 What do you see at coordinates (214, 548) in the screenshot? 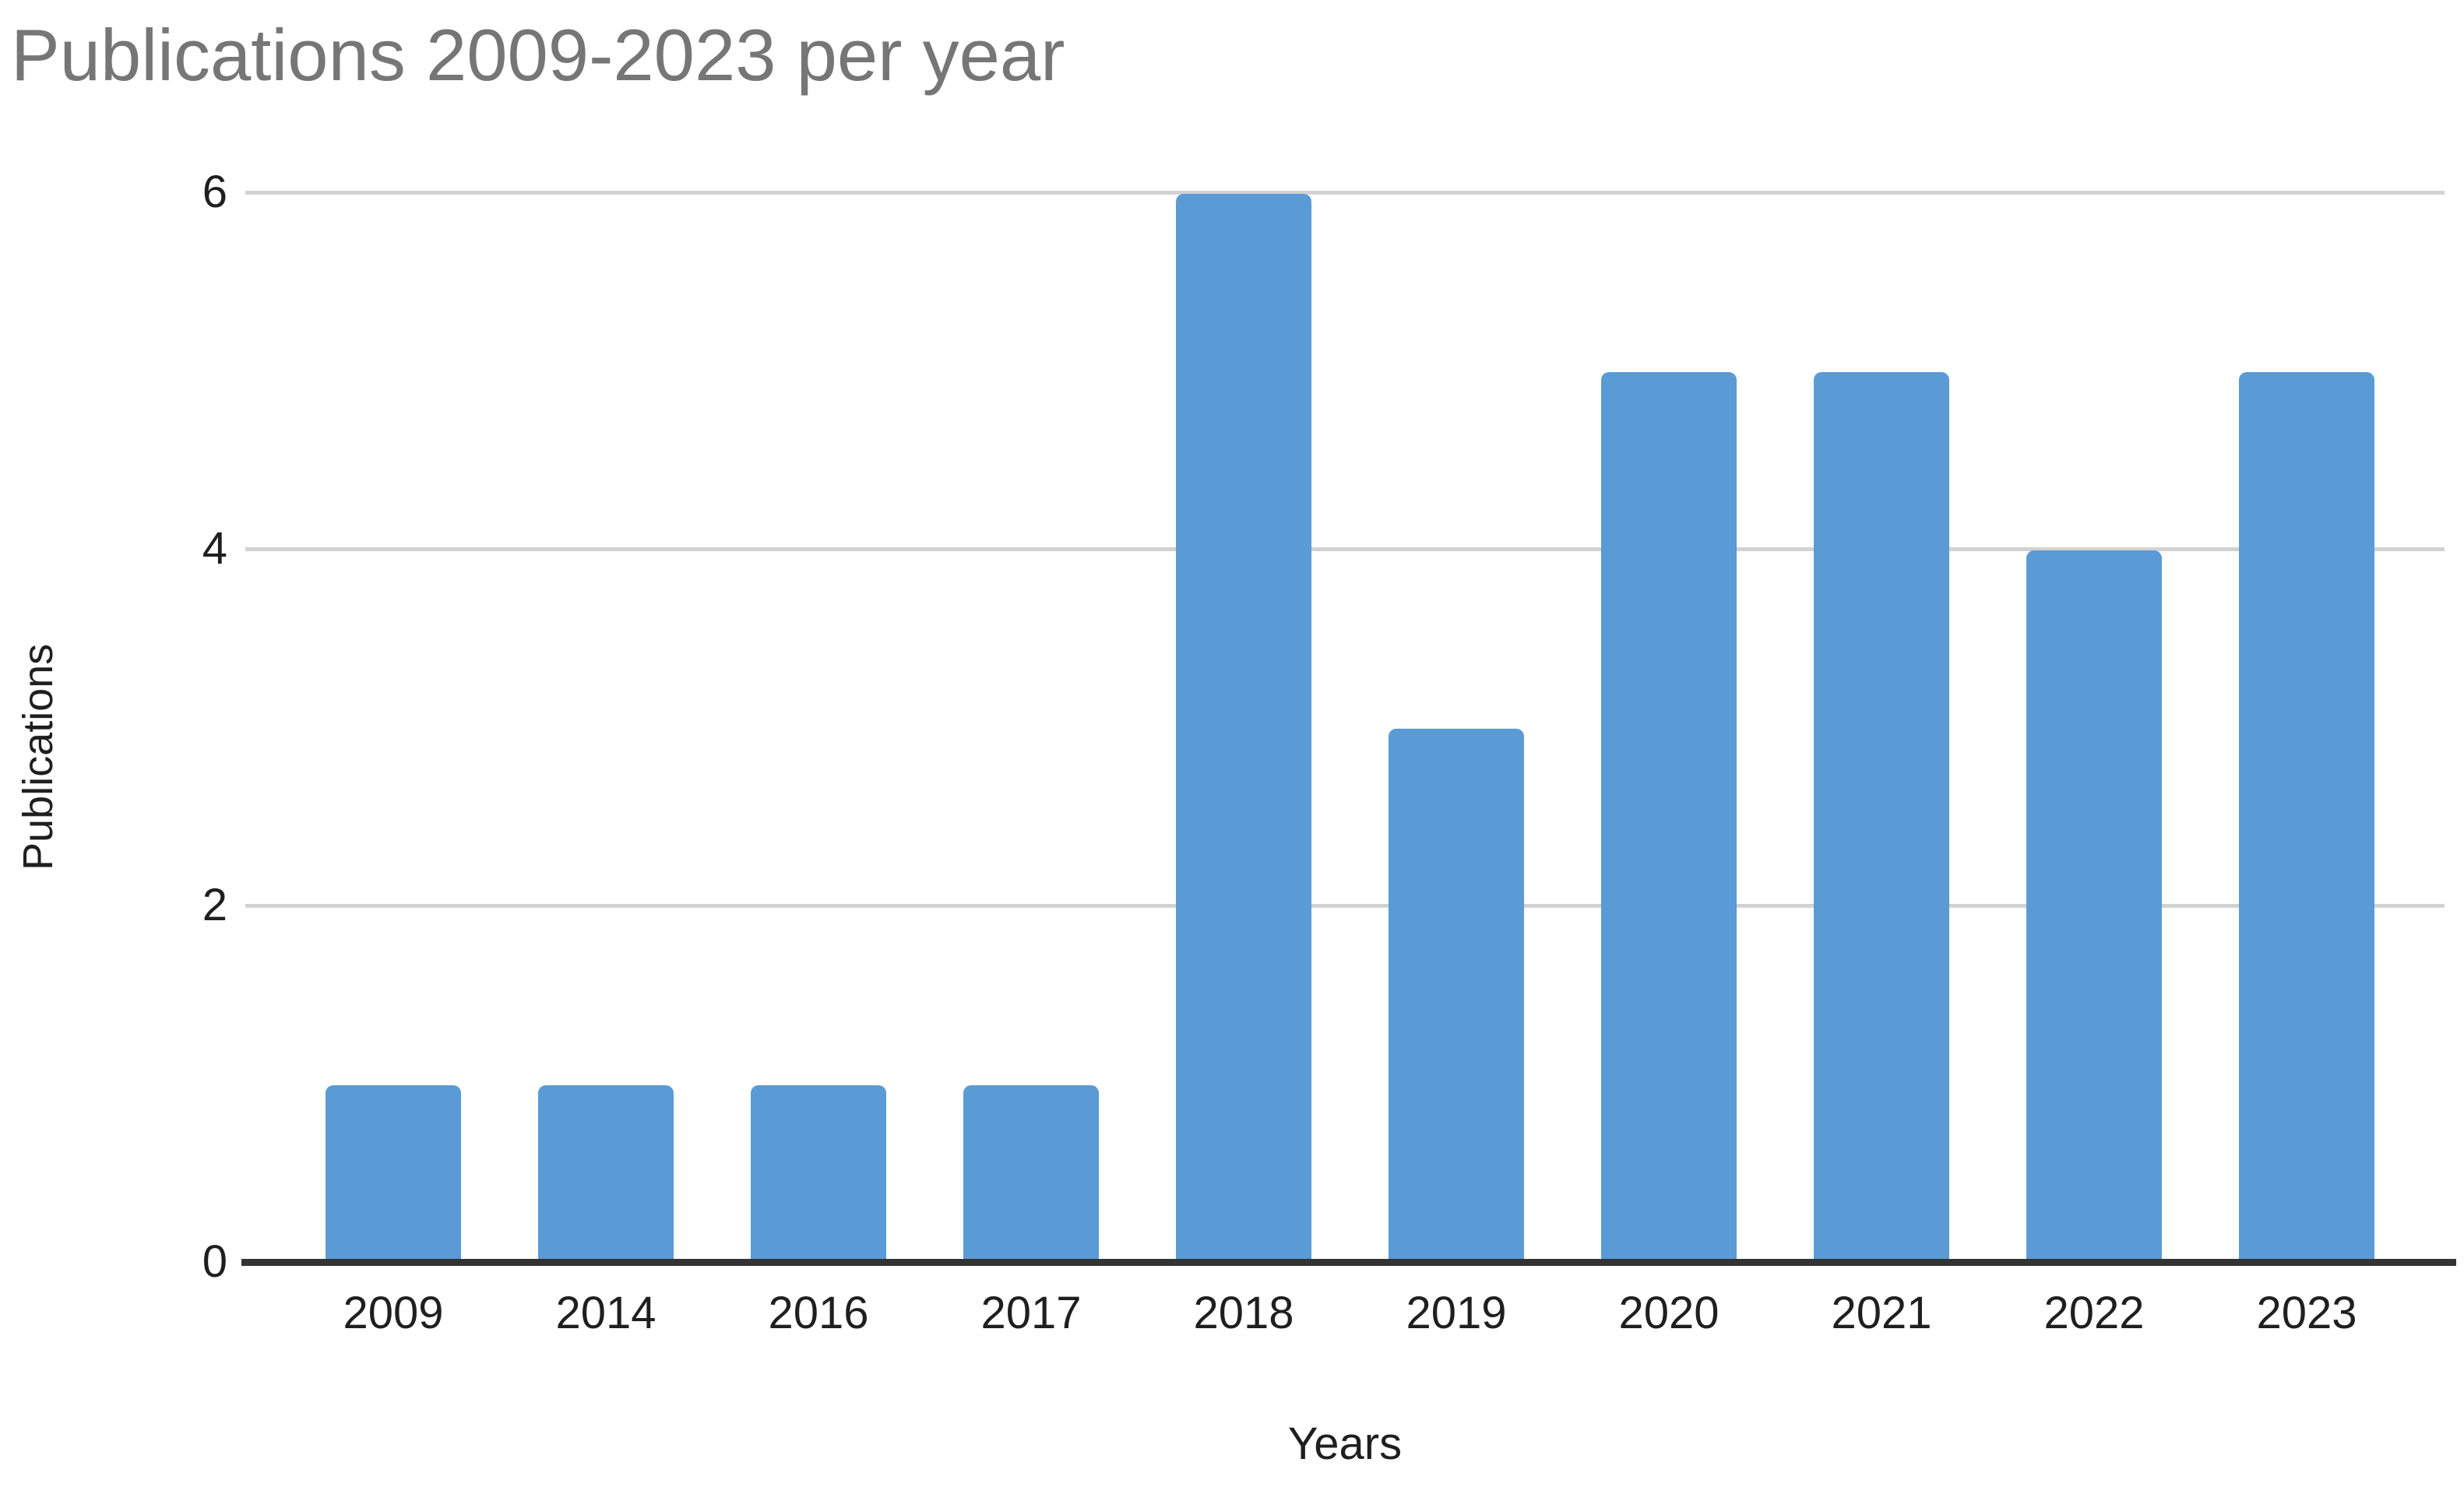
I see `y-tick-4: 4` at bounding box center [214, 548].